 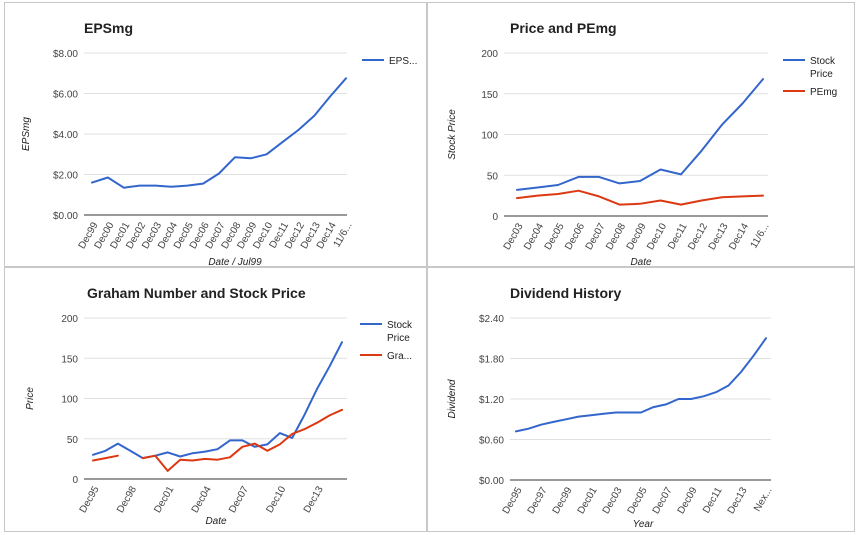 I want to click on x-tick-label: Dec11, so click(x=713, y=500).